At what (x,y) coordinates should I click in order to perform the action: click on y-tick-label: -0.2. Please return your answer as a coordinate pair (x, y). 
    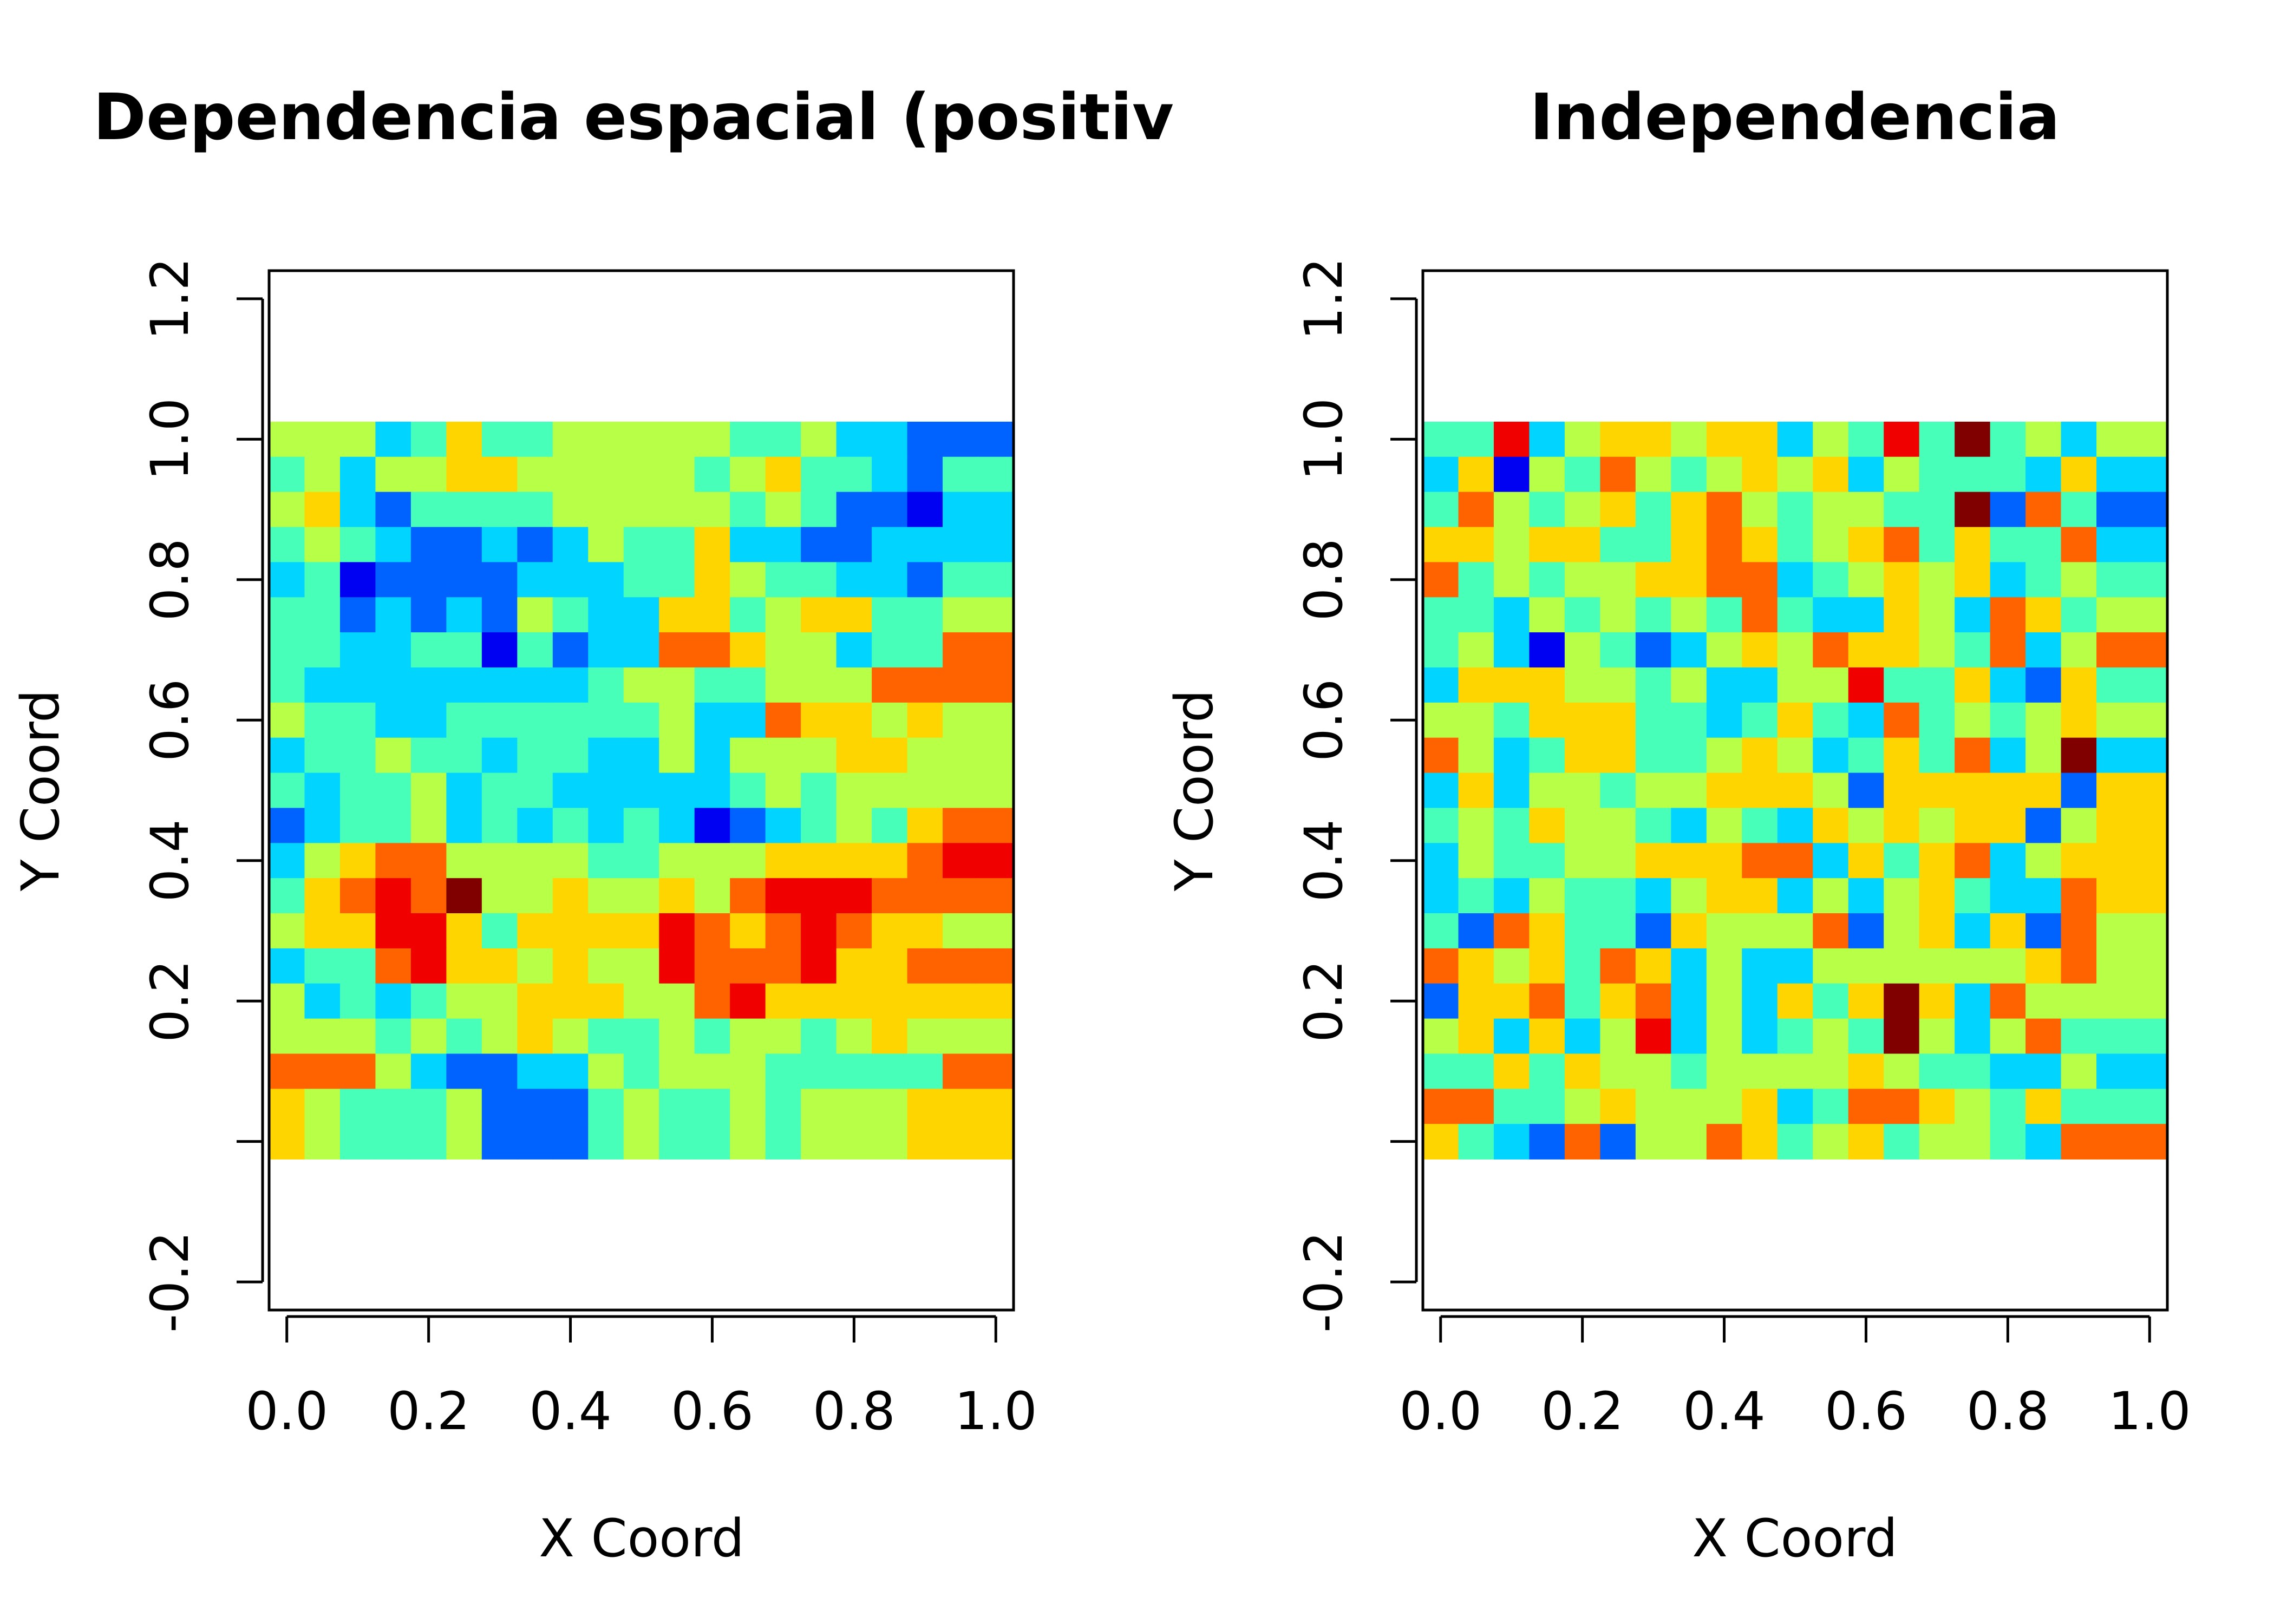
    Looking at the image, I should click on (170, 1282).